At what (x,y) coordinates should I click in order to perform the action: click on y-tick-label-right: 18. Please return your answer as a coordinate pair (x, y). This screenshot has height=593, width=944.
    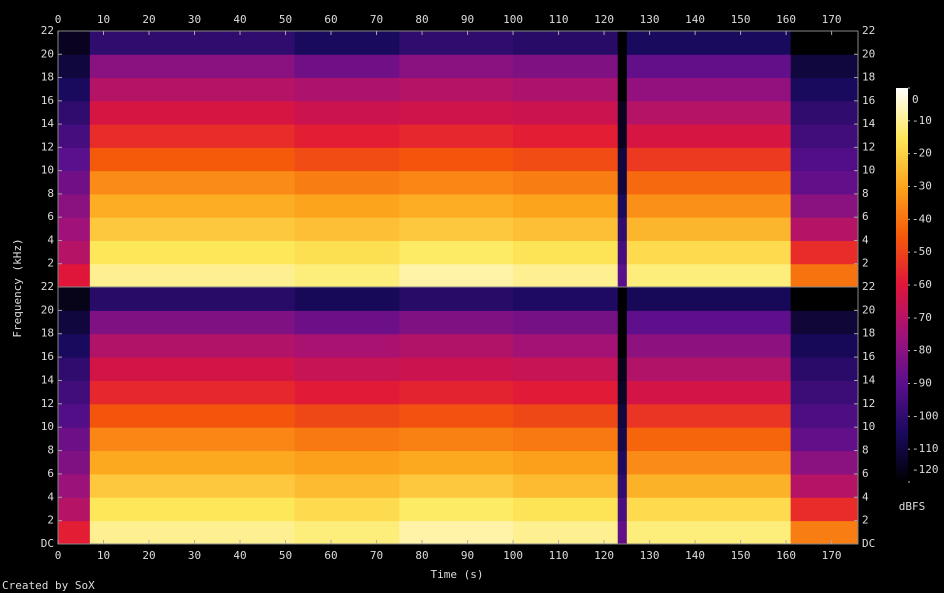
    Looking at the image, I should click on (868, 333).